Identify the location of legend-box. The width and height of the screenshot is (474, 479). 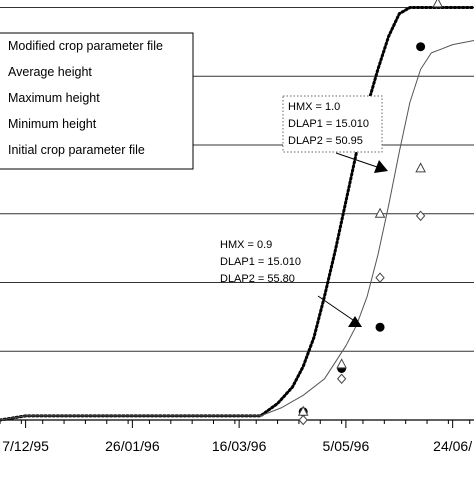
(97, 101).